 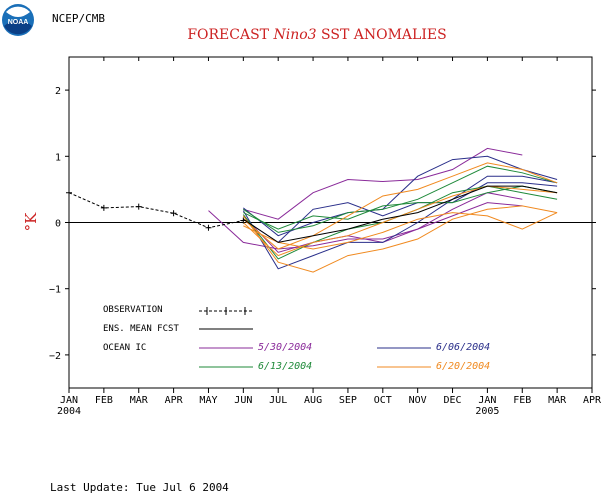 I want to click on legend-ic-3-label: 6/13/2004, so click(x=285, y=366).